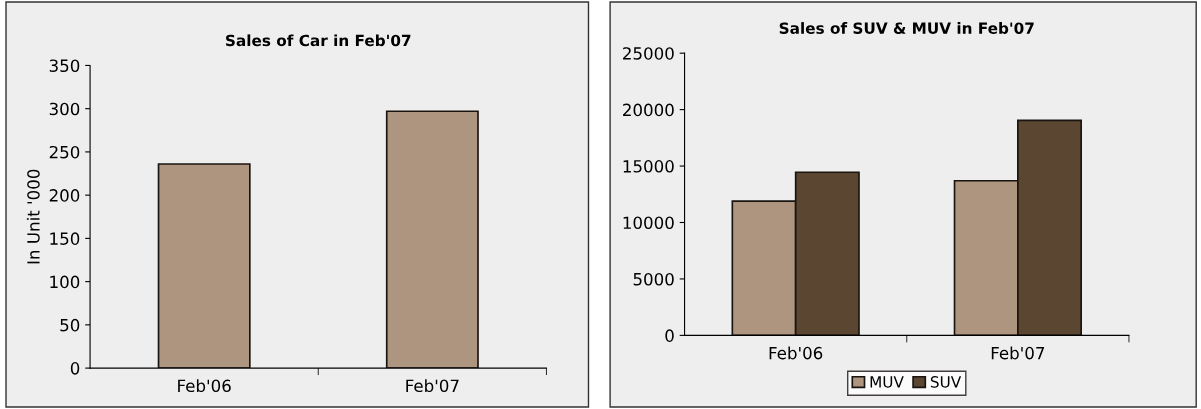 The width and height of the screenshot is (1201, 409). Describe the element at coordinates (33, 216) in the screenshot. I see `y-axis-title: In Unit '000` at that location.